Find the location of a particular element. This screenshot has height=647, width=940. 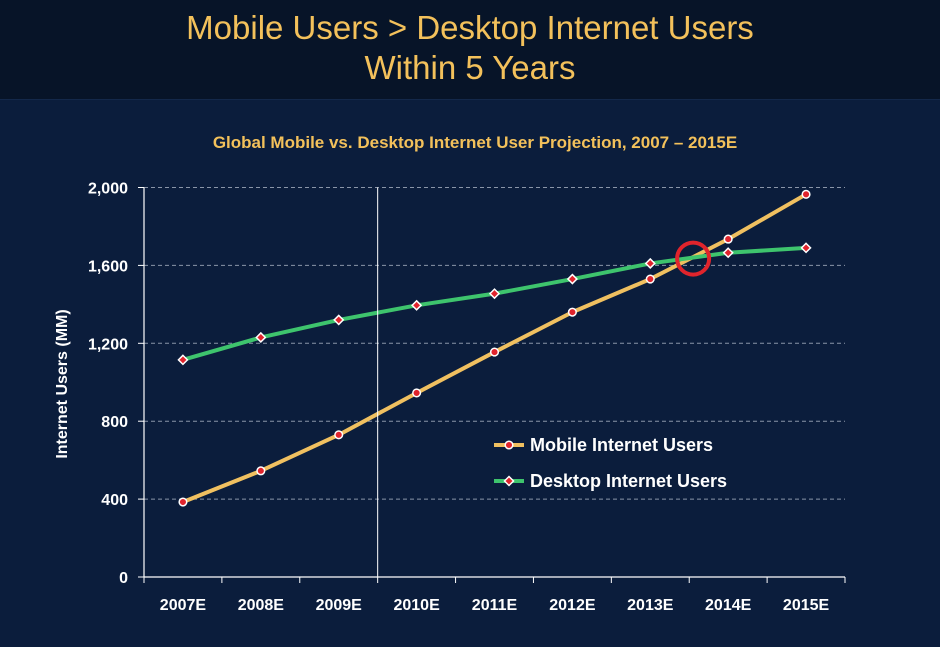

y-tick-label: 0 is located at coordinates (123, 578).